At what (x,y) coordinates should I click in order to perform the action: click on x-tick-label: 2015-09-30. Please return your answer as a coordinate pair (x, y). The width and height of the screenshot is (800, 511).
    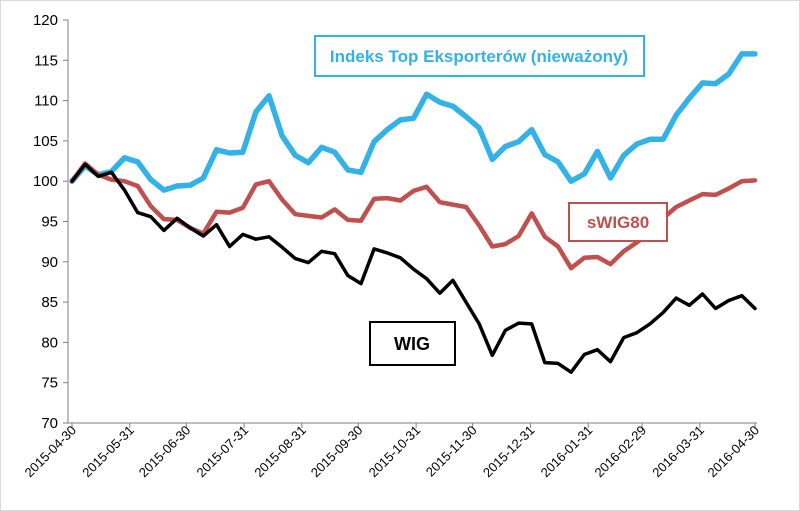
    Looking at the image, I should click on (337, 452).